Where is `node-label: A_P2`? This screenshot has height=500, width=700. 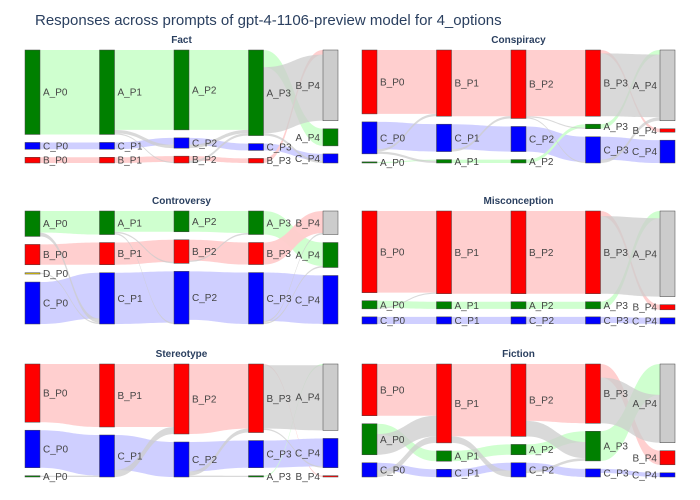
node-label: A_P2 is located at coordinates (541, 306).